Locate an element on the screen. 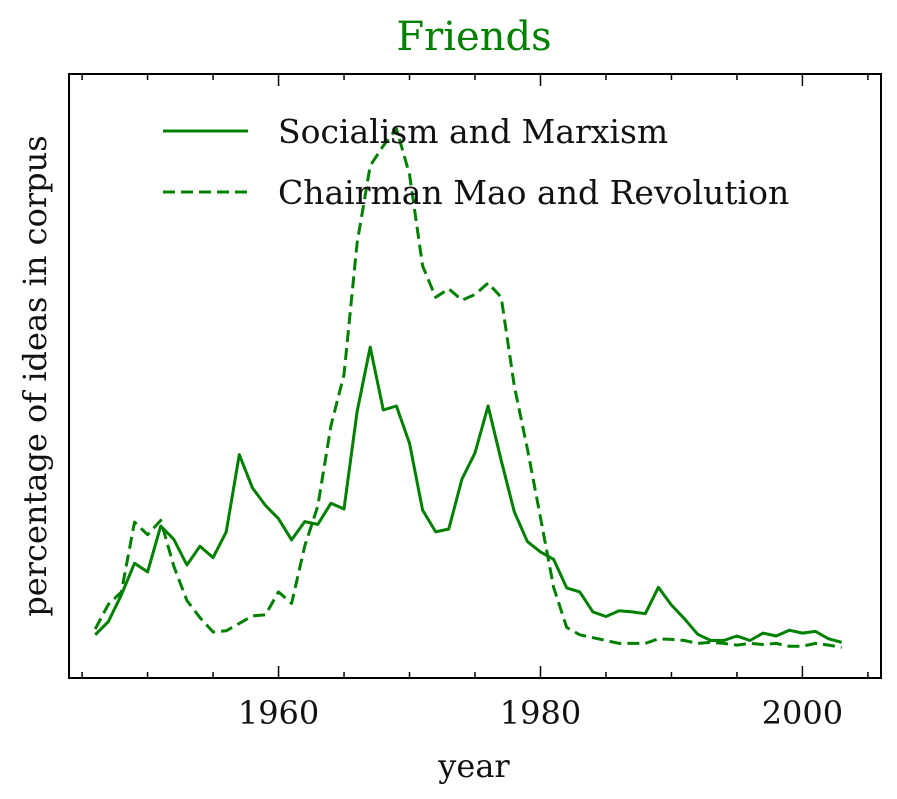 The image size is (897, 799). x-tick-label-1980: 1980 is located at coordinates (540, 713).